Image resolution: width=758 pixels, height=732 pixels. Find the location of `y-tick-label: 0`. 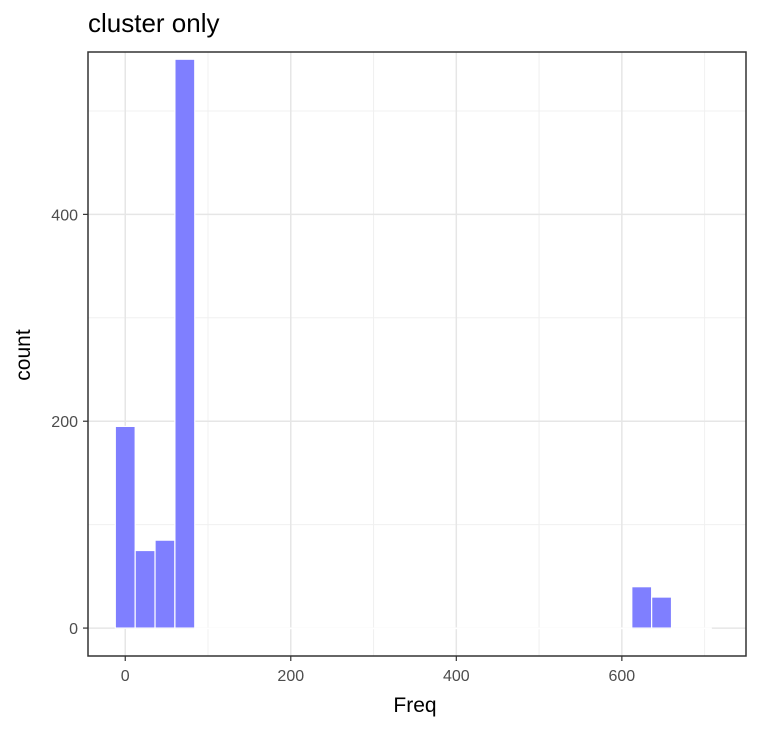

y-tick-label: 0 is located at coordinates (73, 629).